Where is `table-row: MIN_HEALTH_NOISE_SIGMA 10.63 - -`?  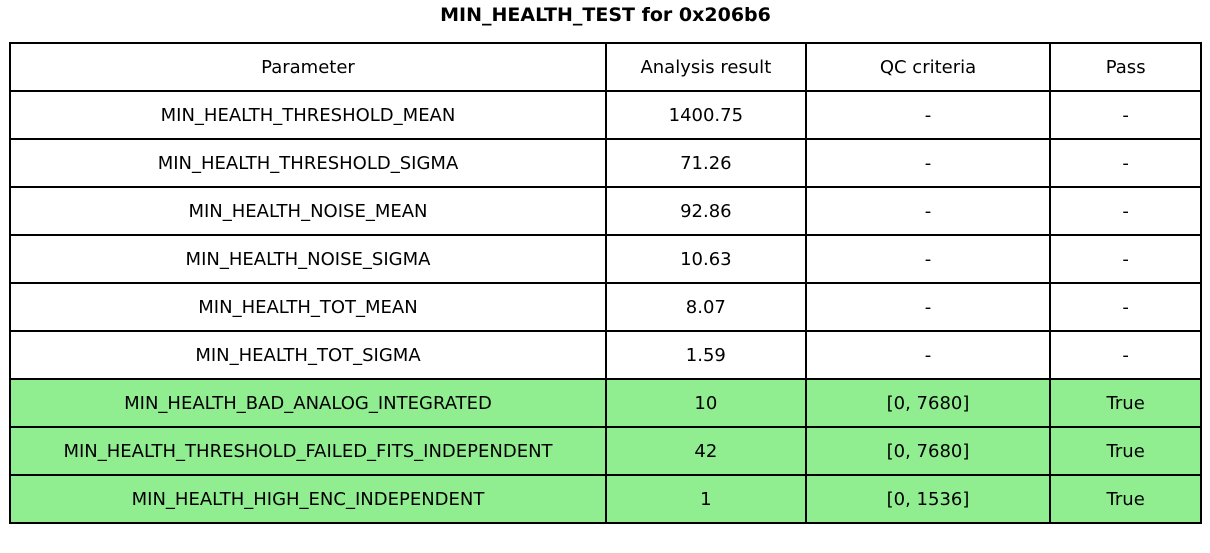 table-row: MIN_HEALTH_NOISE_SIGMA 10.63 - - is located at coordinates (605, 259).